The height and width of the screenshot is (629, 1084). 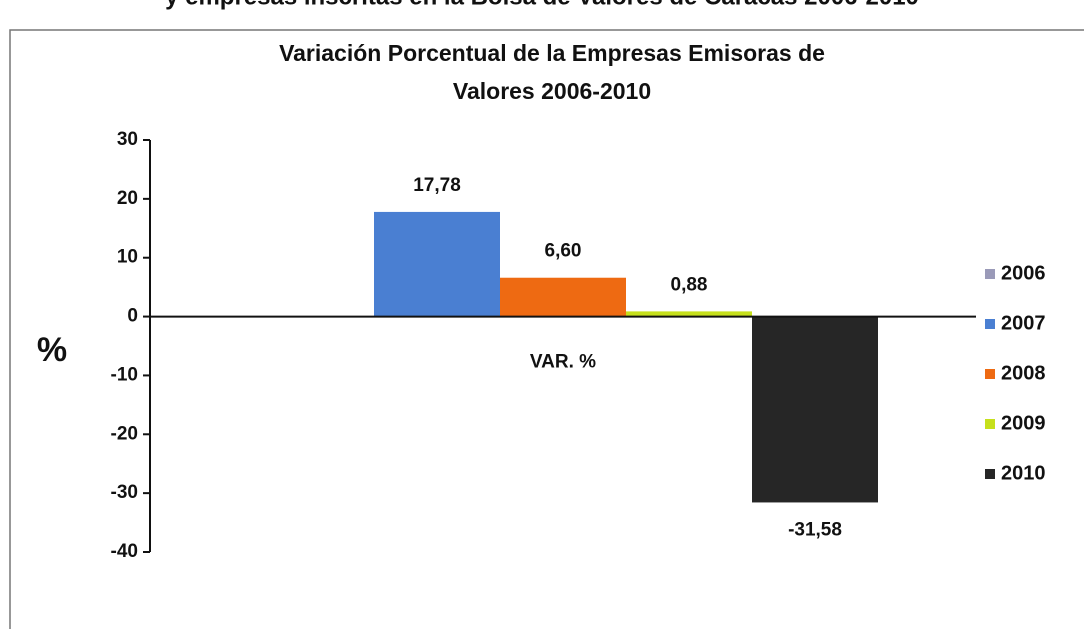 What do you see at coordinates (1023, 323) in the screenshot?
I see `legend-label: 2007` at bounding box center [1023, 323].